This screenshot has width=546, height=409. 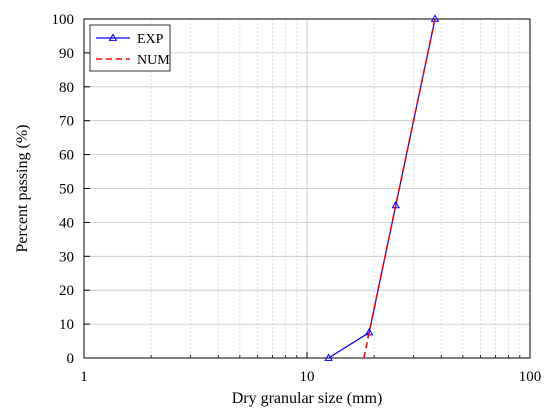 I want to click on y-tick-label: 60, so click(x=66, y=156).